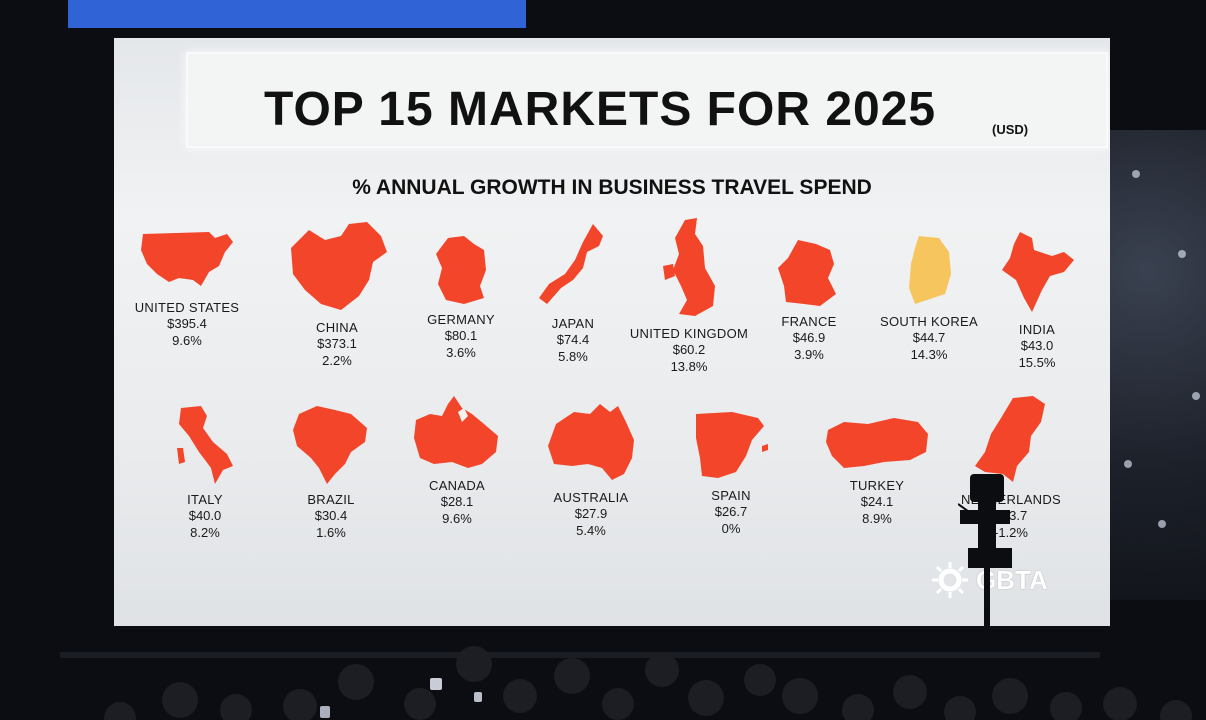 This screenshot has width=1206, height=720. Describe the element at coordinates (456, 432) in the screenshot. I see `canada-map-icon` at that location.